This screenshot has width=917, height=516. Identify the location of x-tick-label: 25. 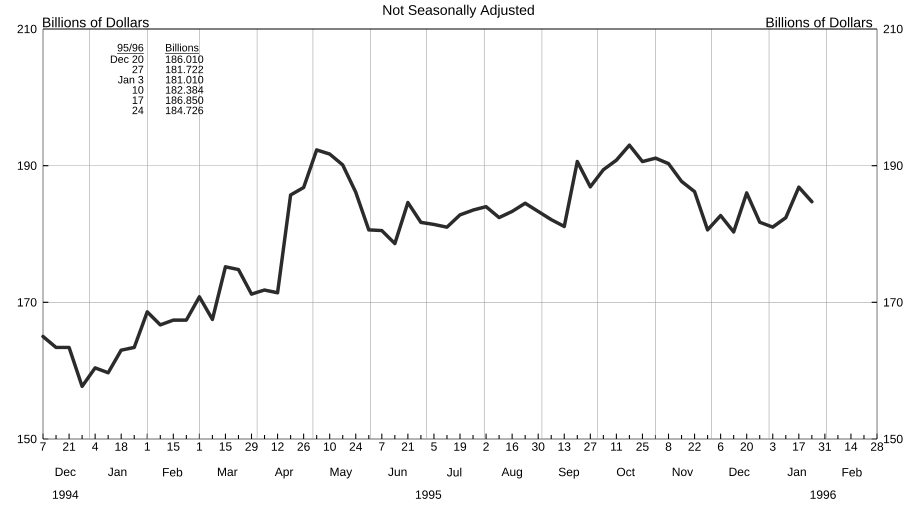
(642, 446).